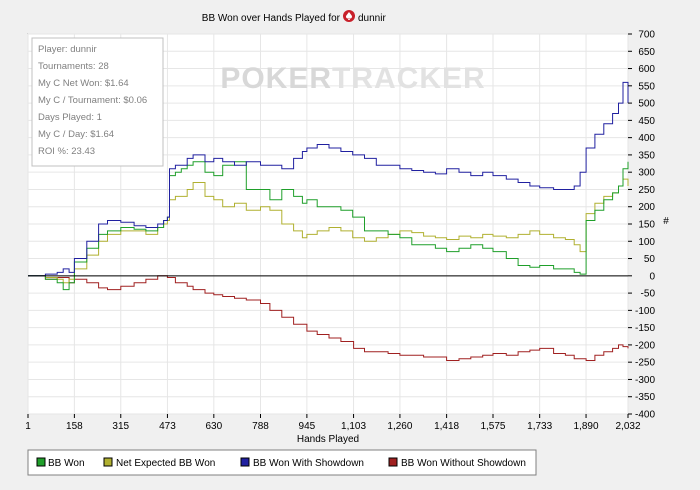  Describe the element at coordinates (399, 426) in the screenshot. I see `x-tick-label: 1,260` at that location.